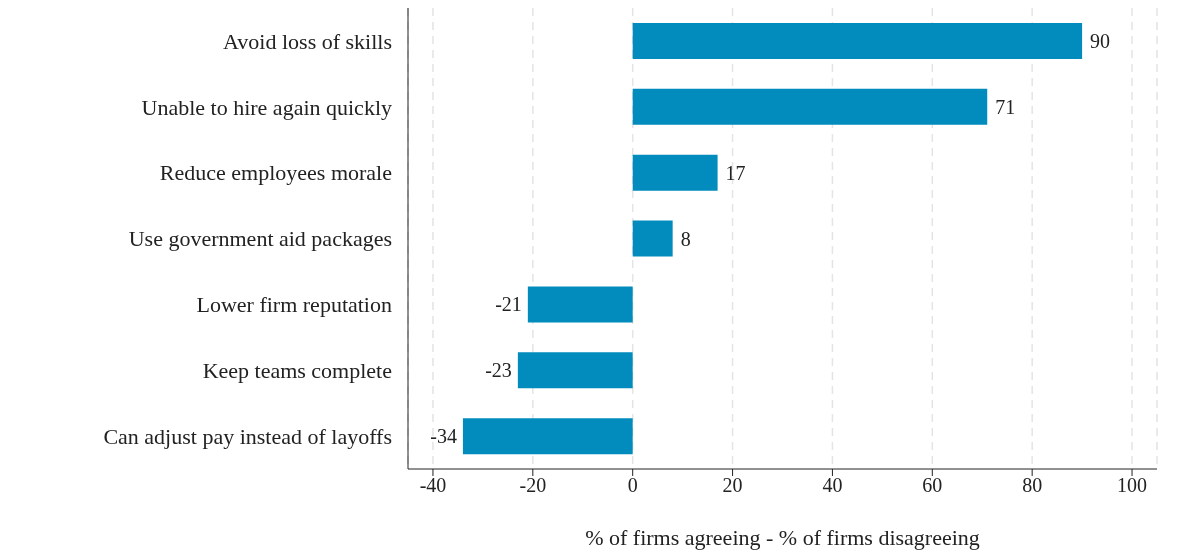 This screenshot has height=555, width=1183. I want to click on x-tick-label: 60, so click(932, 485).